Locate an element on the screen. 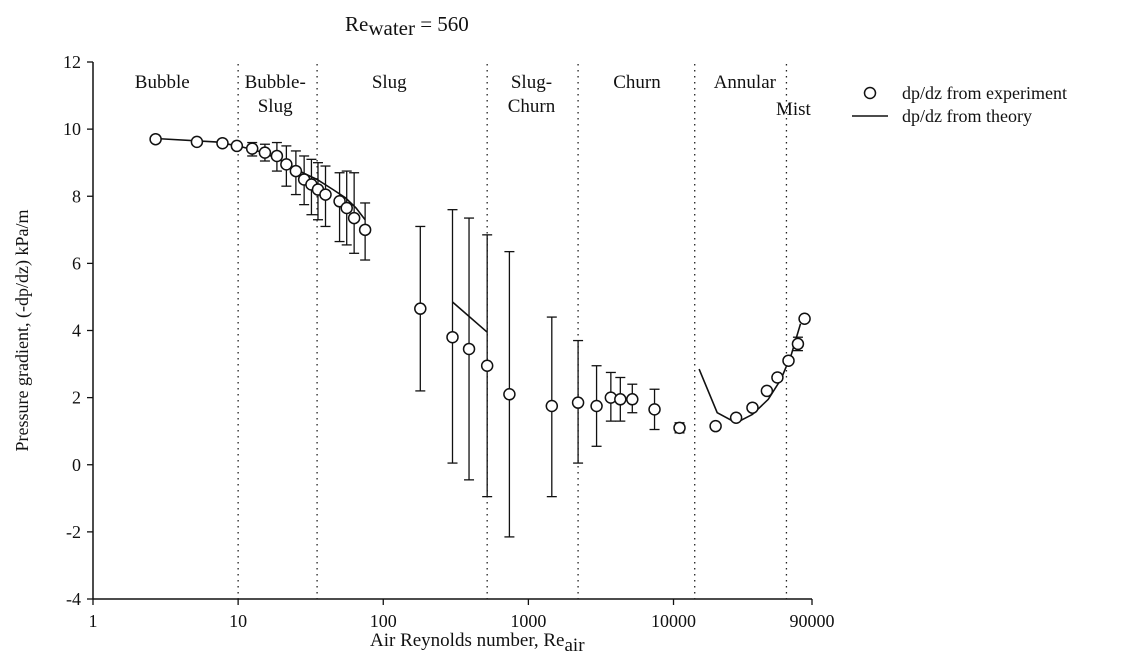  legend-marker-circle is located at coordinates (870, 93).